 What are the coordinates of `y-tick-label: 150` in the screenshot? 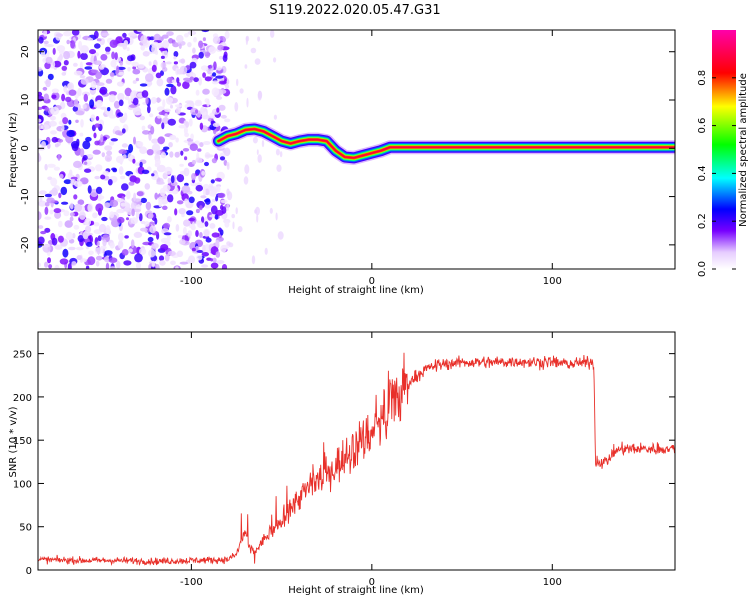 It's located at (22, 441).